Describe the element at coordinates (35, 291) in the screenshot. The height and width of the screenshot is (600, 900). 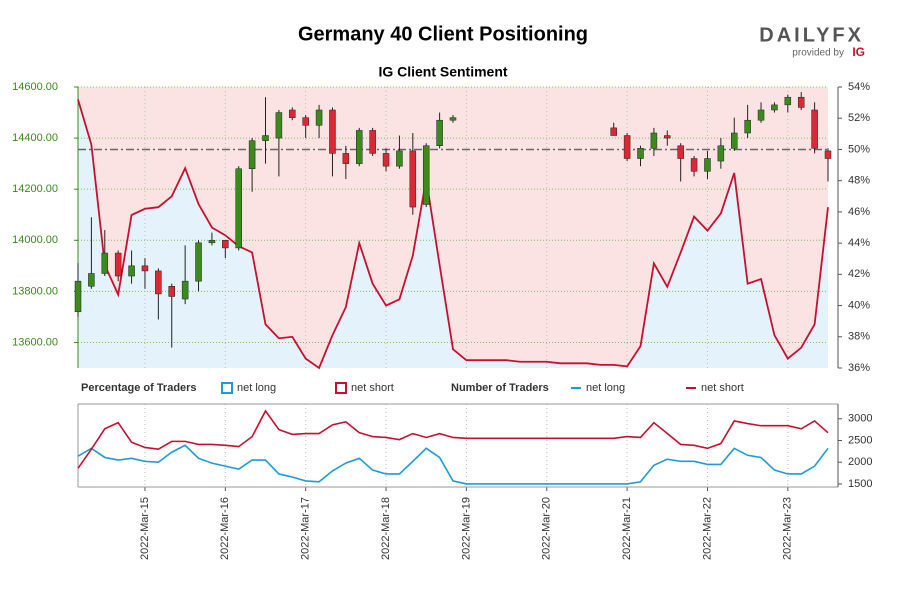
I see `y-tick-label: 13800.00` at that location.